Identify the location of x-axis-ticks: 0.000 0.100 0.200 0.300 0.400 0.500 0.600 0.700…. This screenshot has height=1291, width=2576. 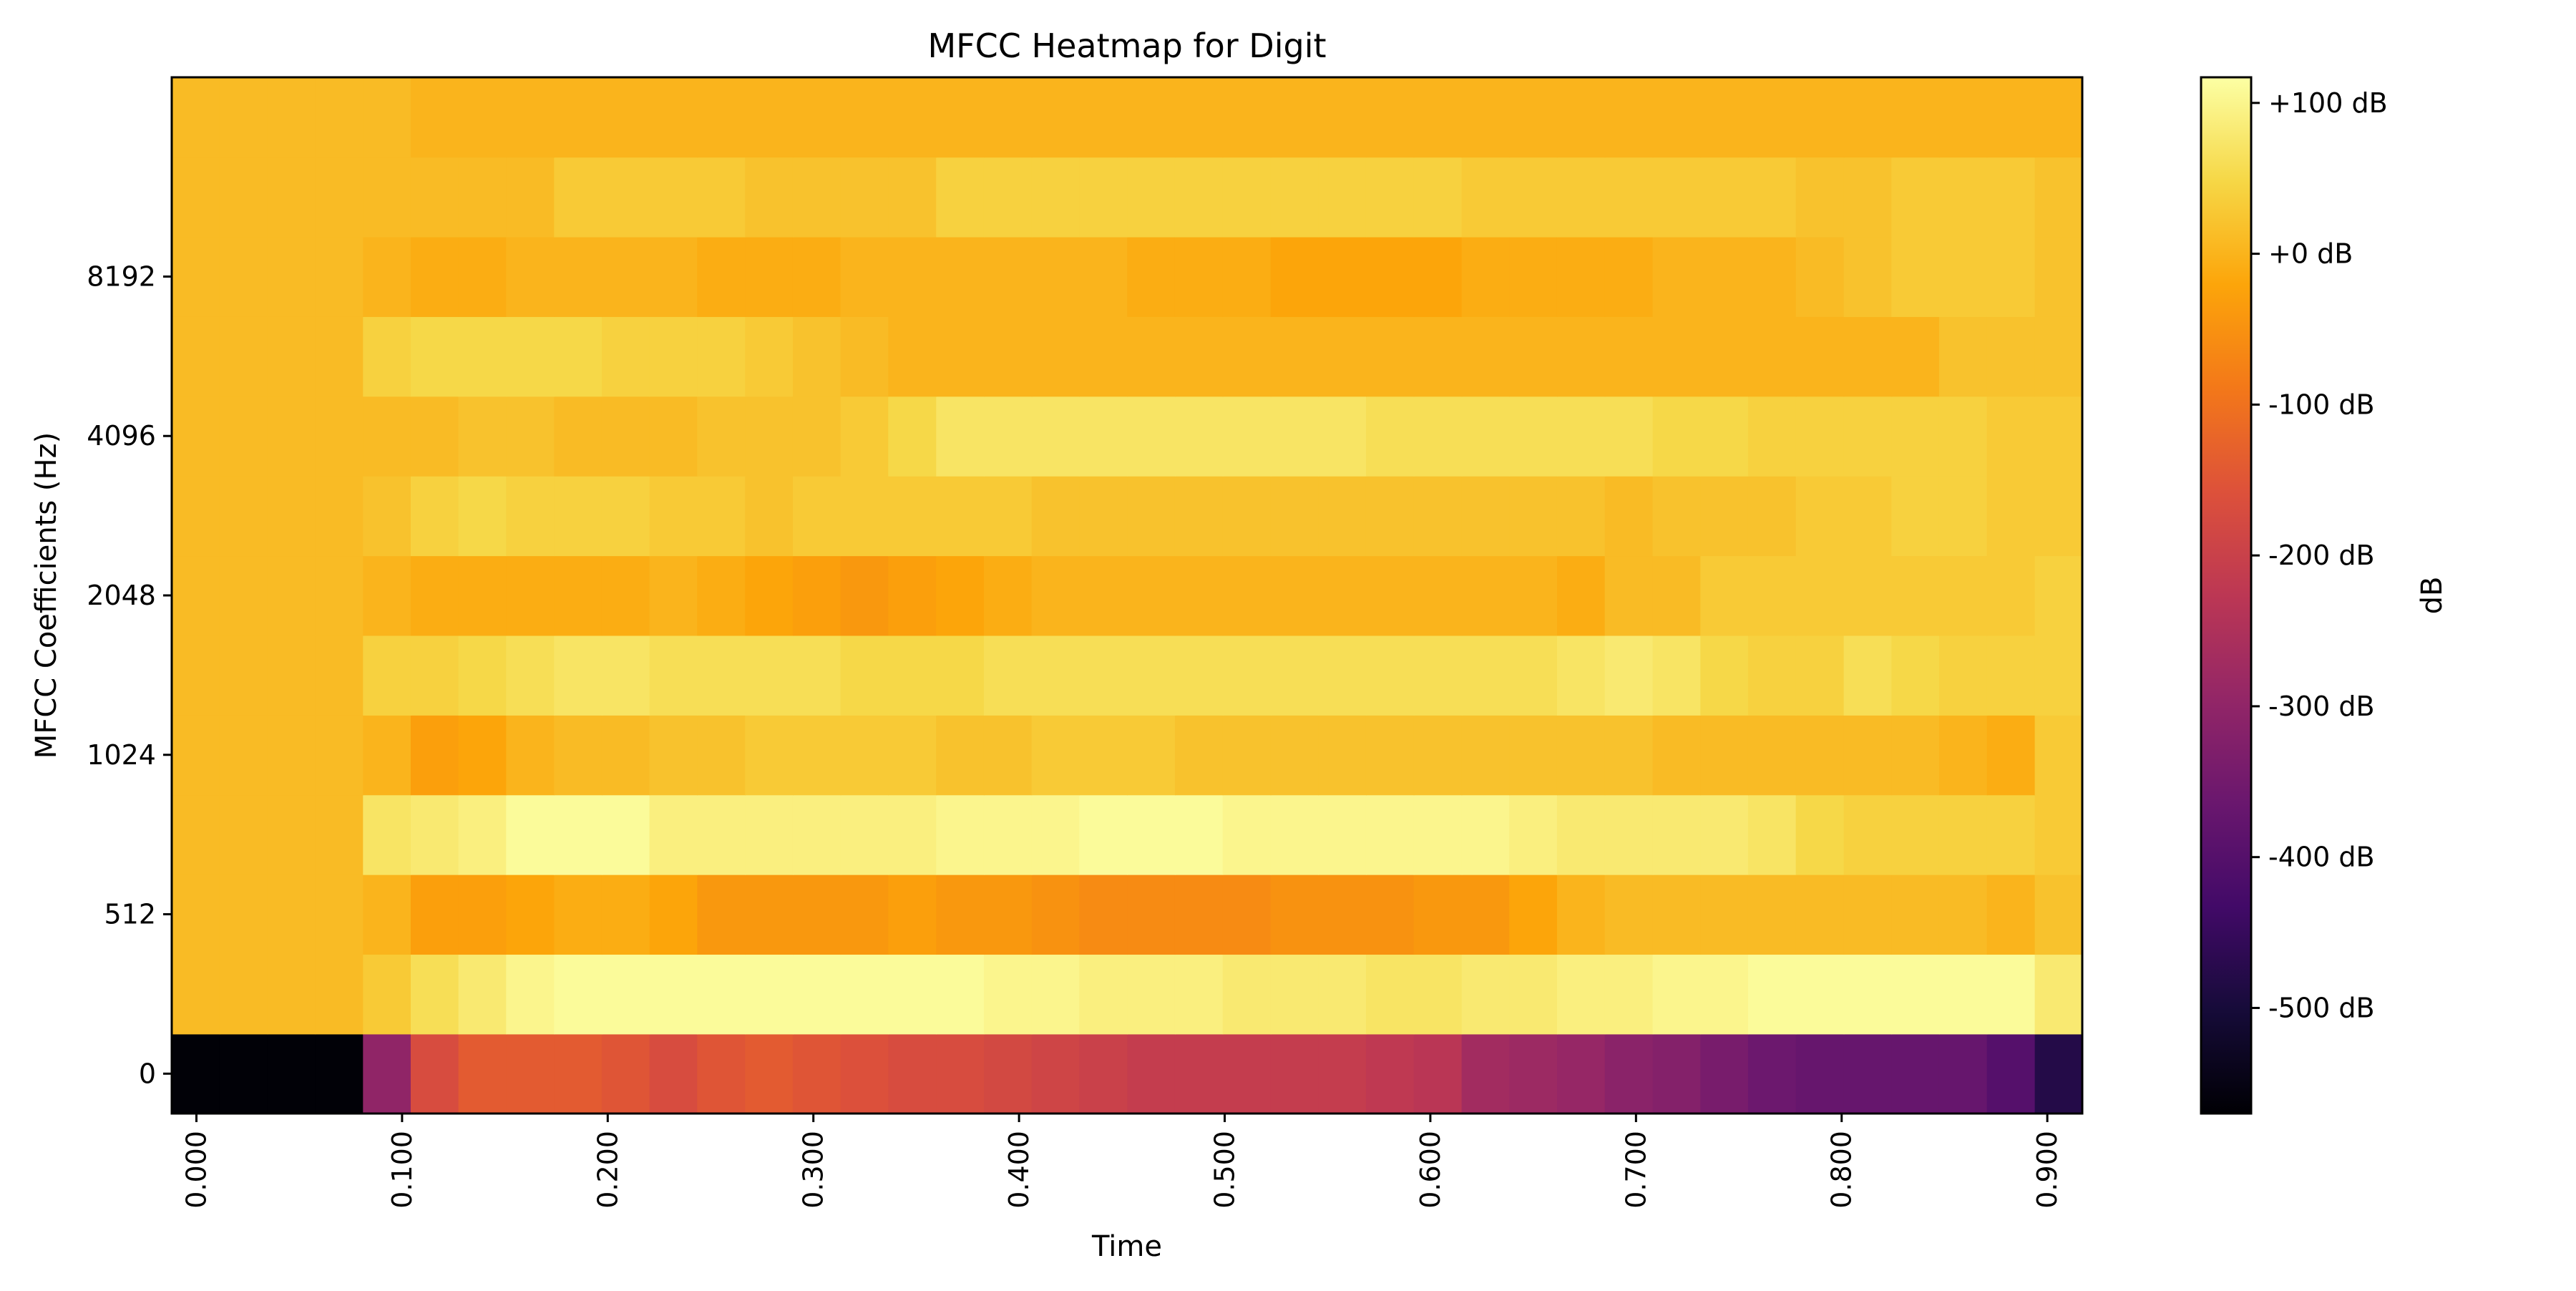
(1121, 1161).